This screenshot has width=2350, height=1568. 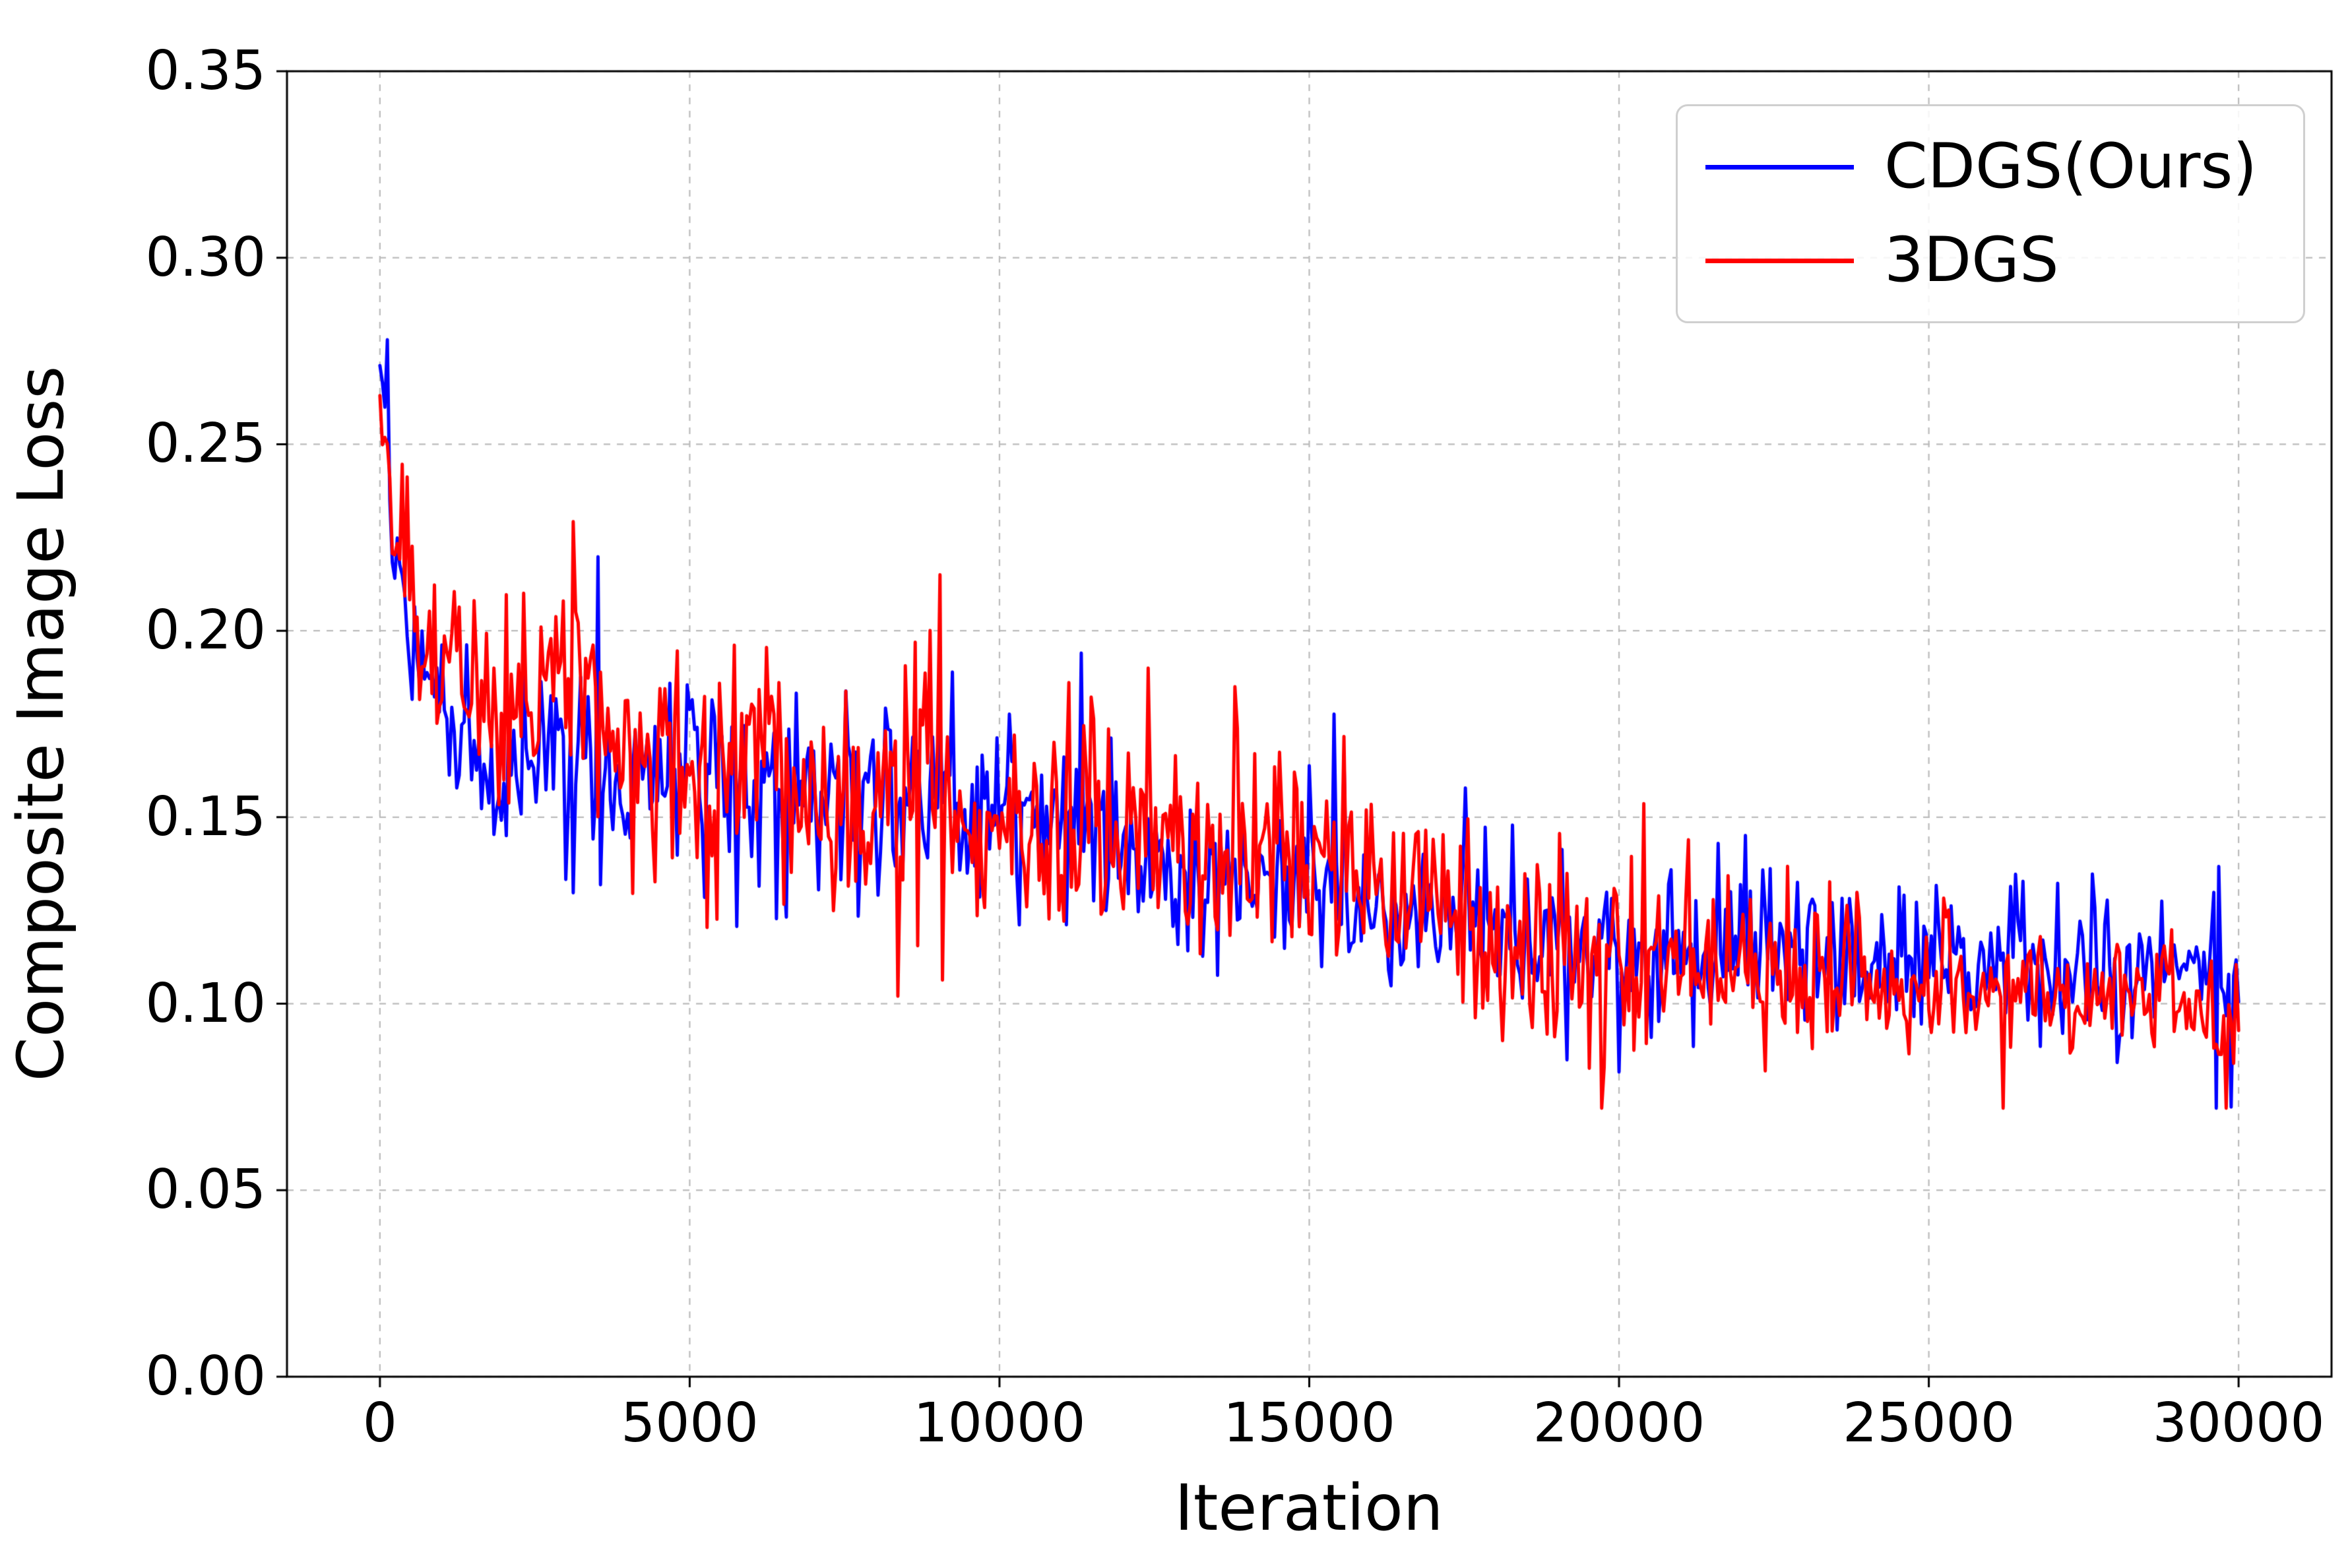 I want to click on legend: CDGS(Ours) 3DGS, so click(x=1990, y=214).